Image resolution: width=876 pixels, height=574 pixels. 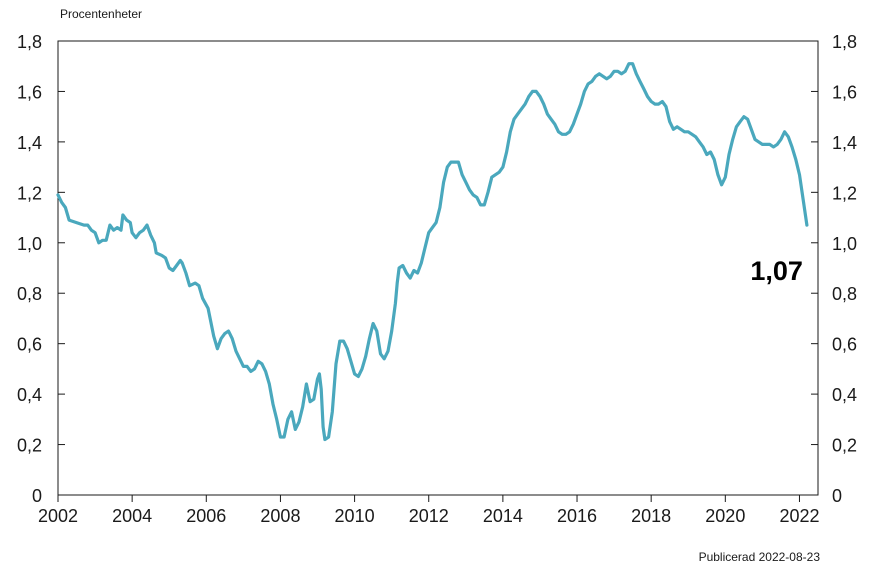 What do you see at coordinates (837, 496) in the screenshot?
I see `y-tick-label-right: 0` at bounding box center [837, 496].